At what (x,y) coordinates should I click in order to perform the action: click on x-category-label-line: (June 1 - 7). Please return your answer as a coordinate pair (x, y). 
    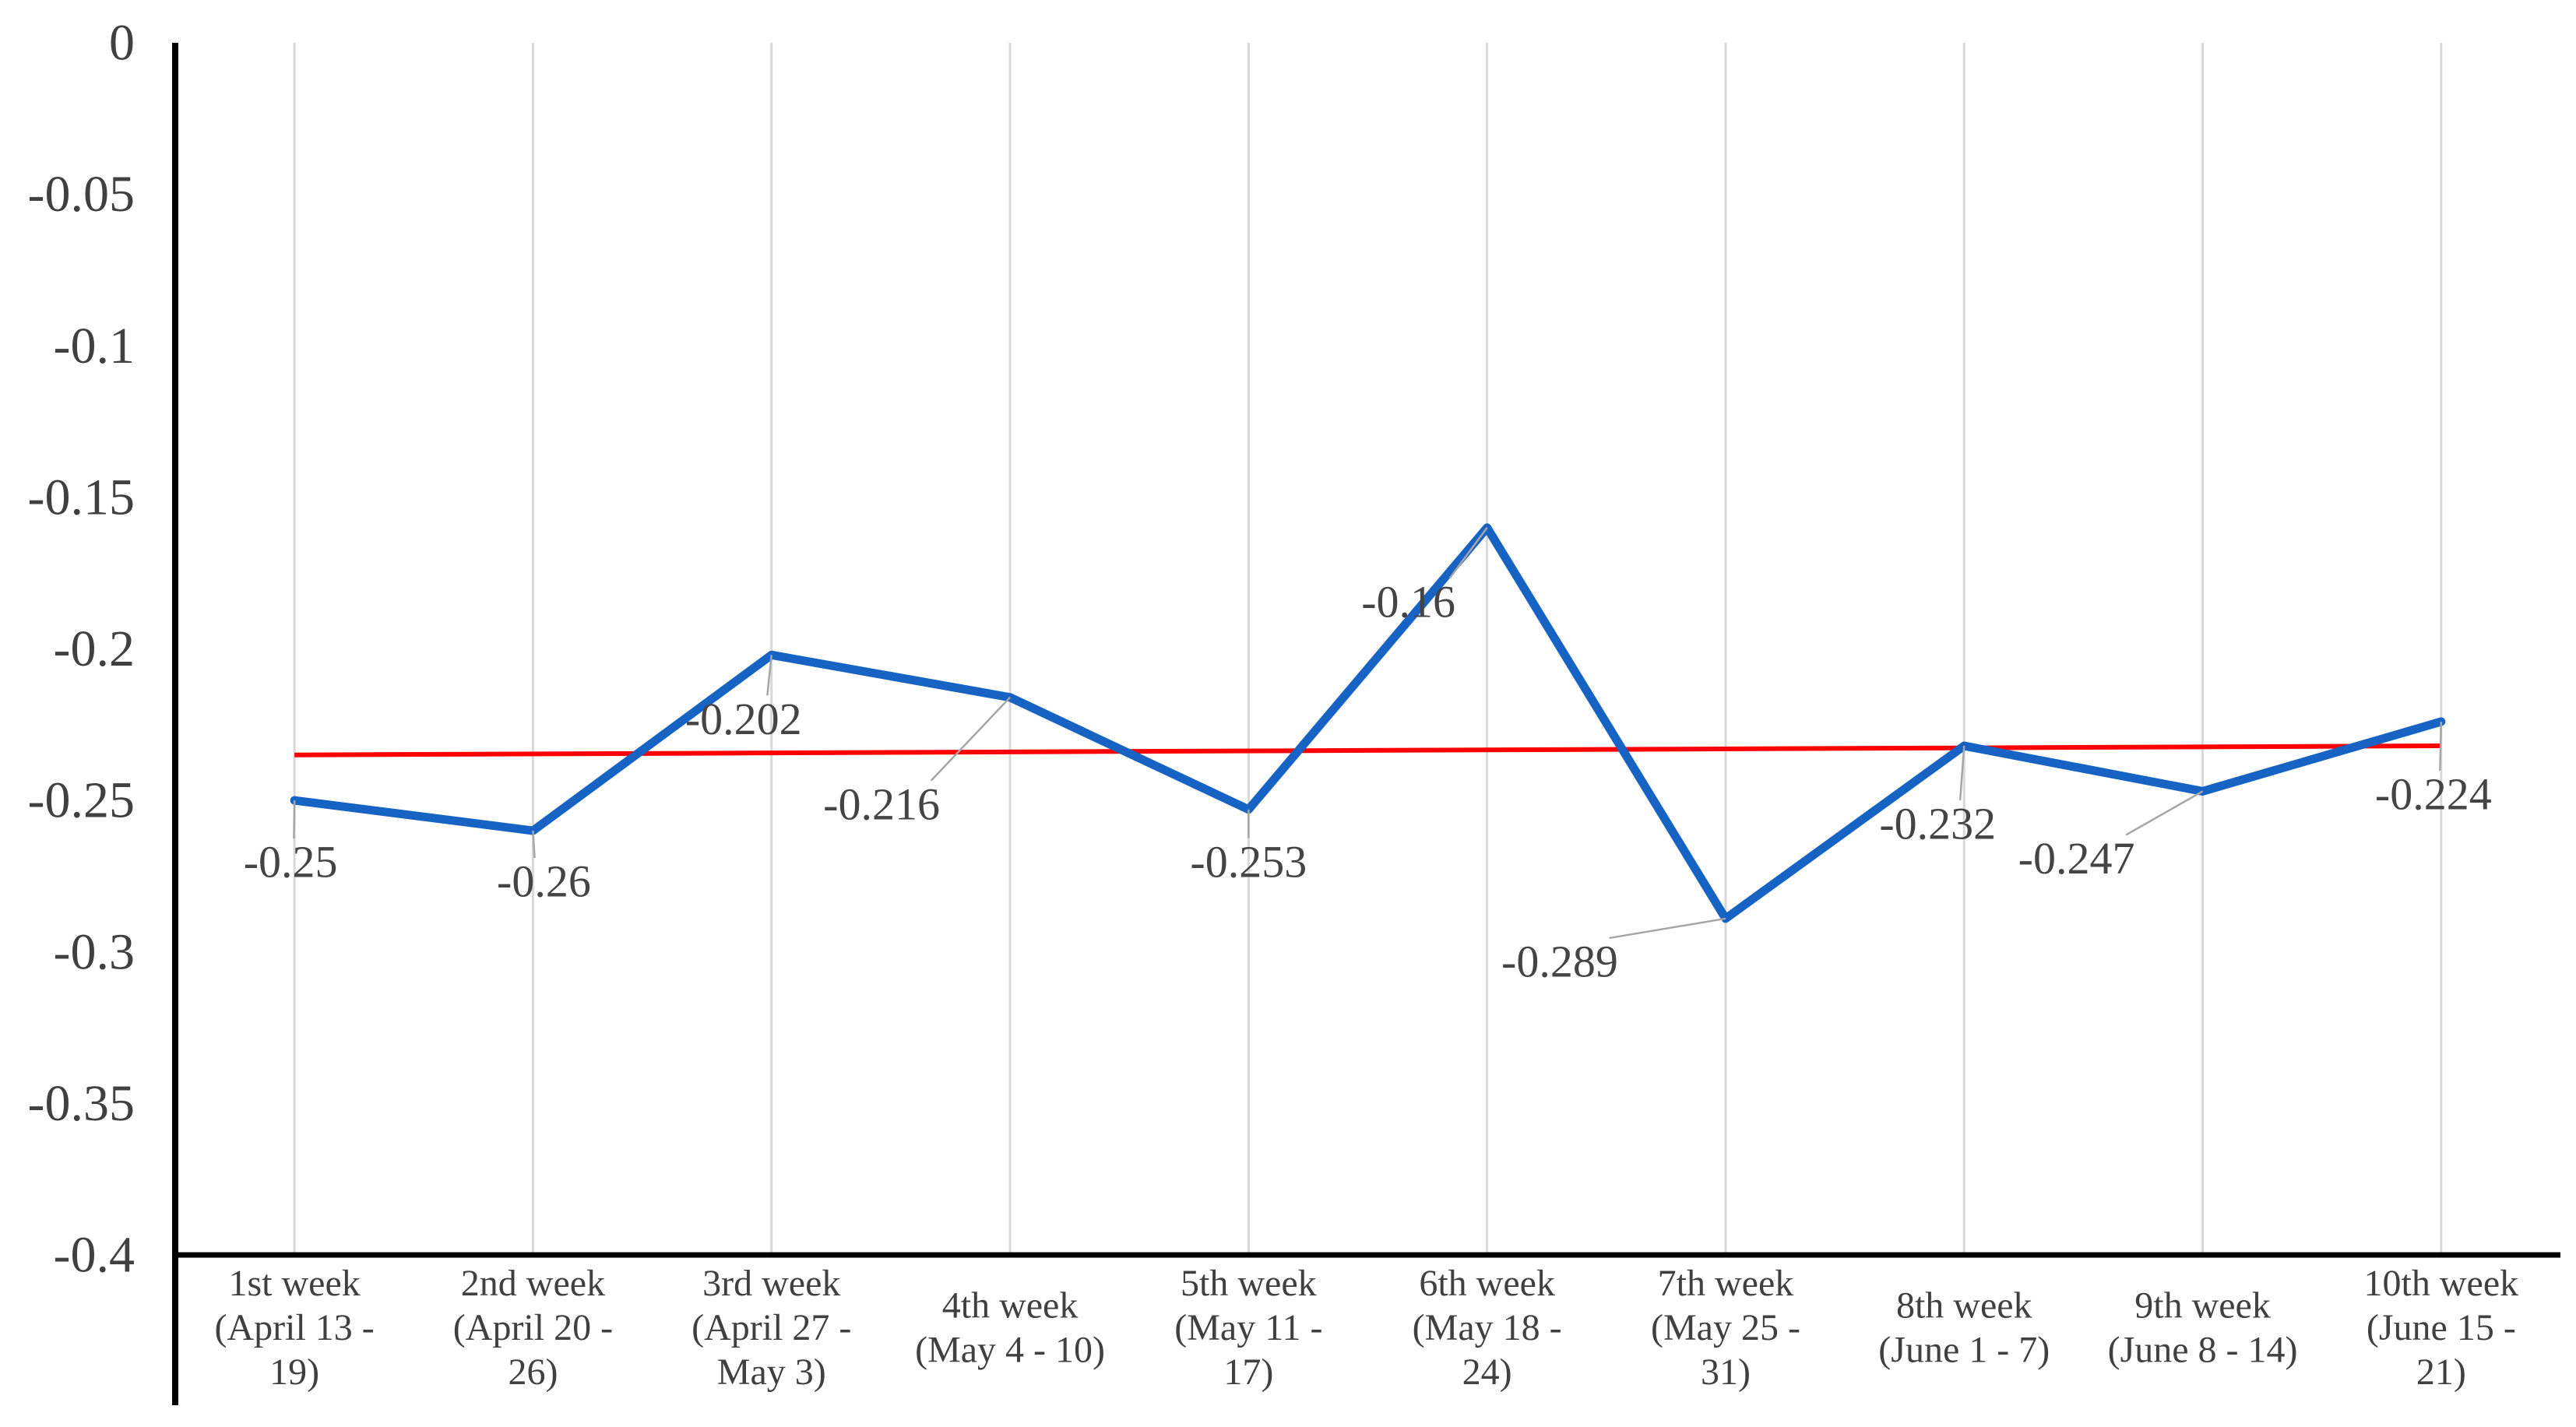
    Looking at the image, I should click on (1964, 1350).